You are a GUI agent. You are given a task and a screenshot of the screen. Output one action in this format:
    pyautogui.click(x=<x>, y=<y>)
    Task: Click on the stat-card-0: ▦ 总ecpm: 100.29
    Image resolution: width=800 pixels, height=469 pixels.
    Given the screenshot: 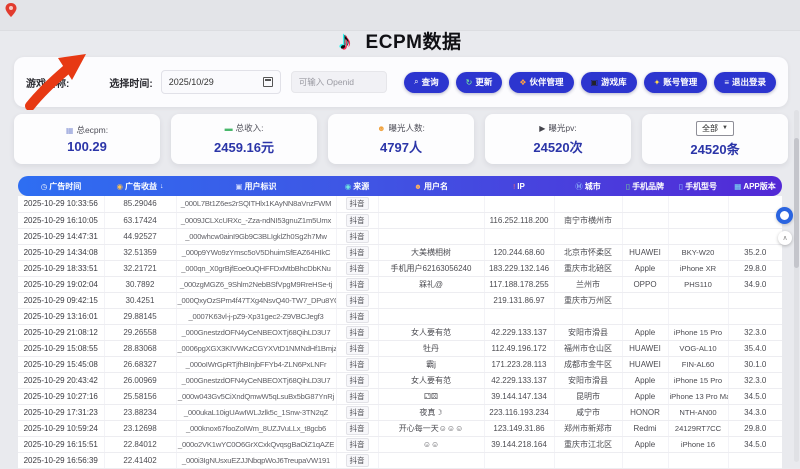 What is the action you would take?
    pyautogui.click(x=87, y=139)
    